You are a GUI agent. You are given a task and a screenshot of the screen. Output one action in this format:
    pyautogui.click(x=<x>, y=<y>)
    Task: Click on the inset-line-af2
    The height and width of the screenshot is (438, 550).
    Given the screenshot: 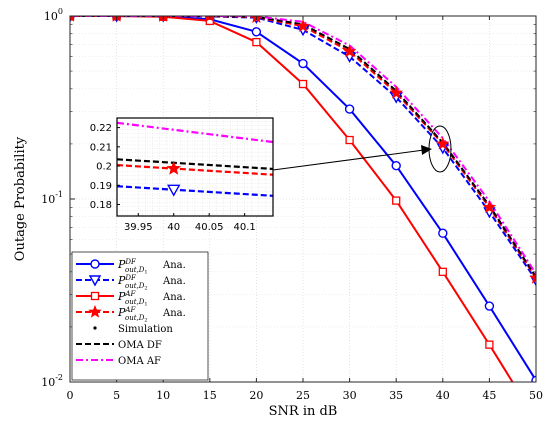 What is the action you would take?
    pyautogui.click(x=195, y=169)
    